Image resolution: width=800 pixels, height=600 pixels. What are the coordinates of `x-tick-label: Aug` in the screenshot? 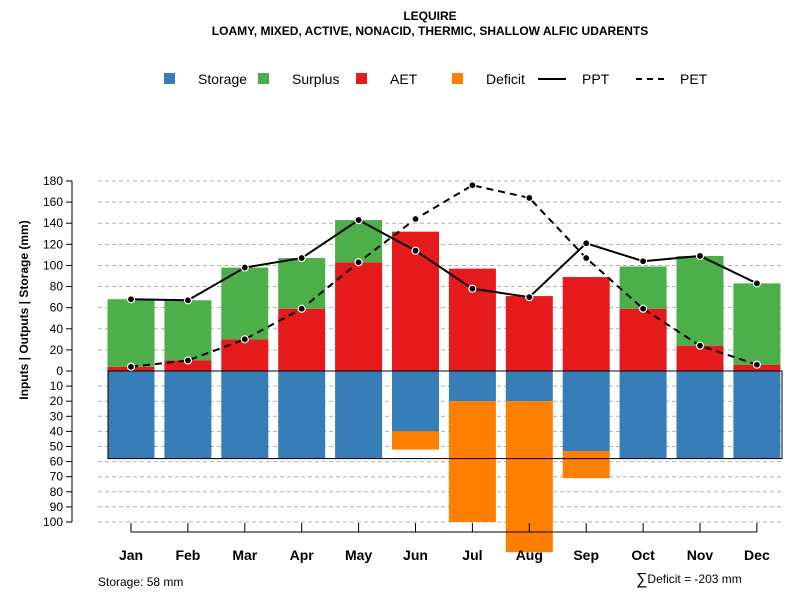 It's located at (529, 555).